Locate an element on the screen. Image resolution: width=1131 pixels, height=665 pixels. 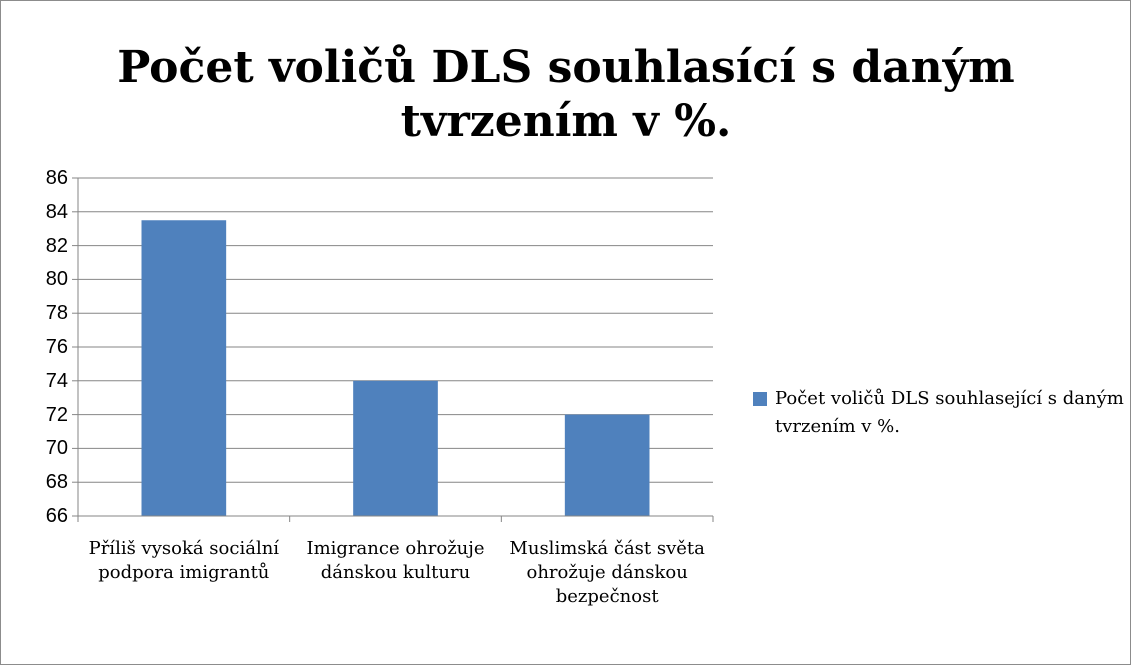
y-tick-label: 80 is located at coordinates (56, 279).